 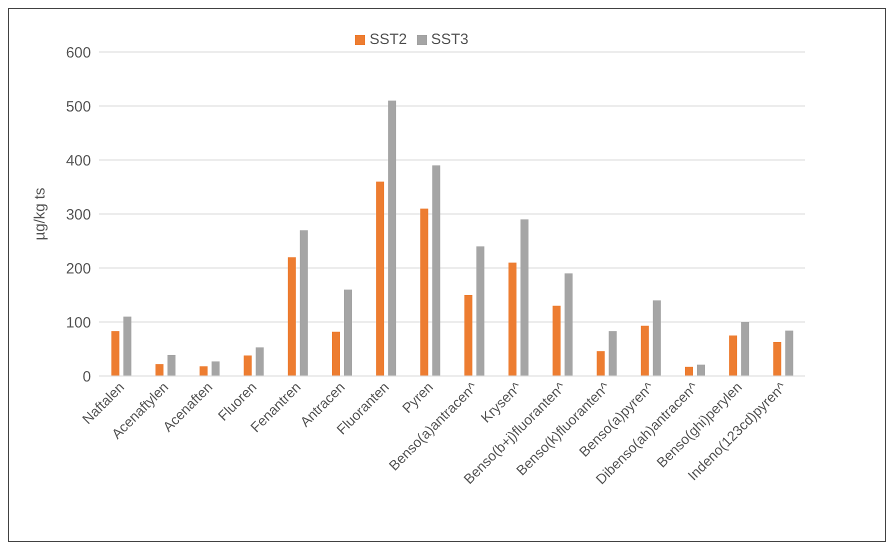 What do you see at coordinates (39, 214) in the screenshot?
I see `y-axis-title: µg/kg ts` at bounding box center [39, 214].